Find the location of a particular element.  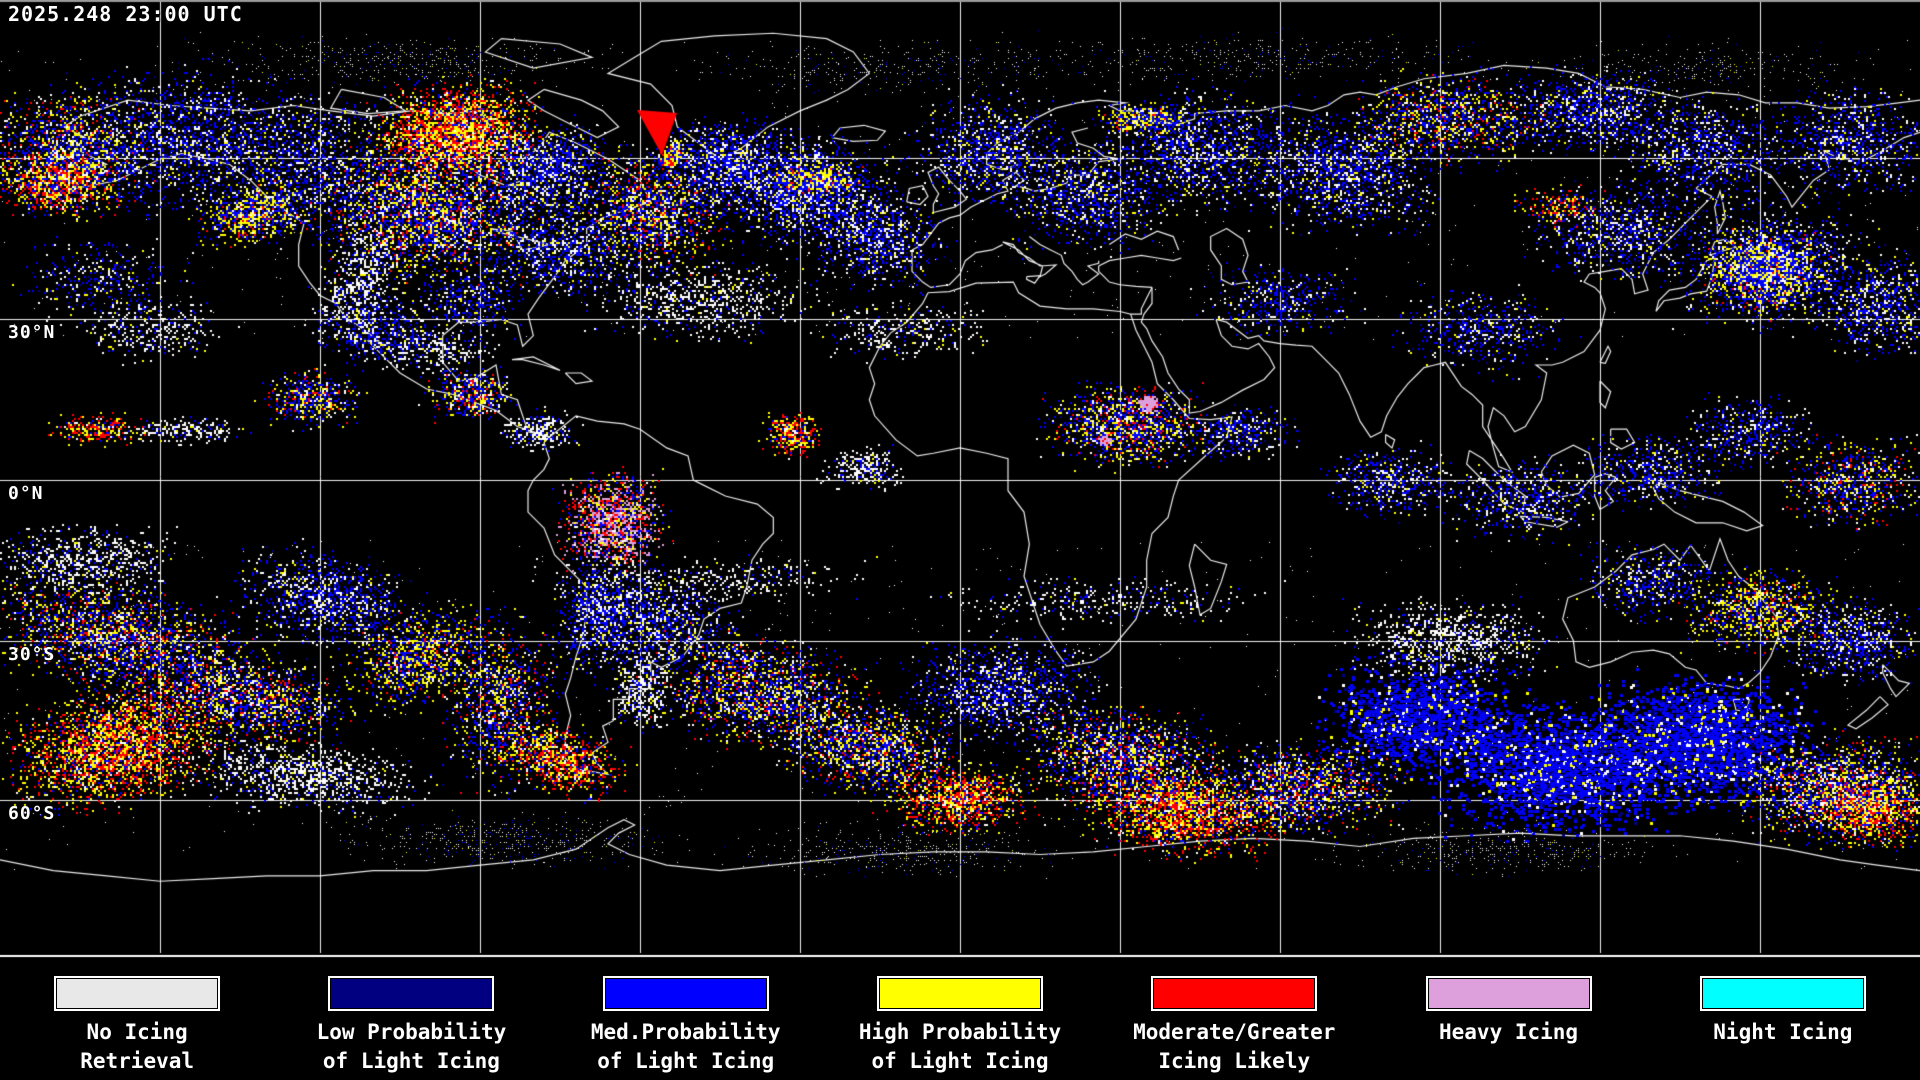

legend-item-low-probability: Low Probability of Light Icing is located at coordinates (411, 1017).